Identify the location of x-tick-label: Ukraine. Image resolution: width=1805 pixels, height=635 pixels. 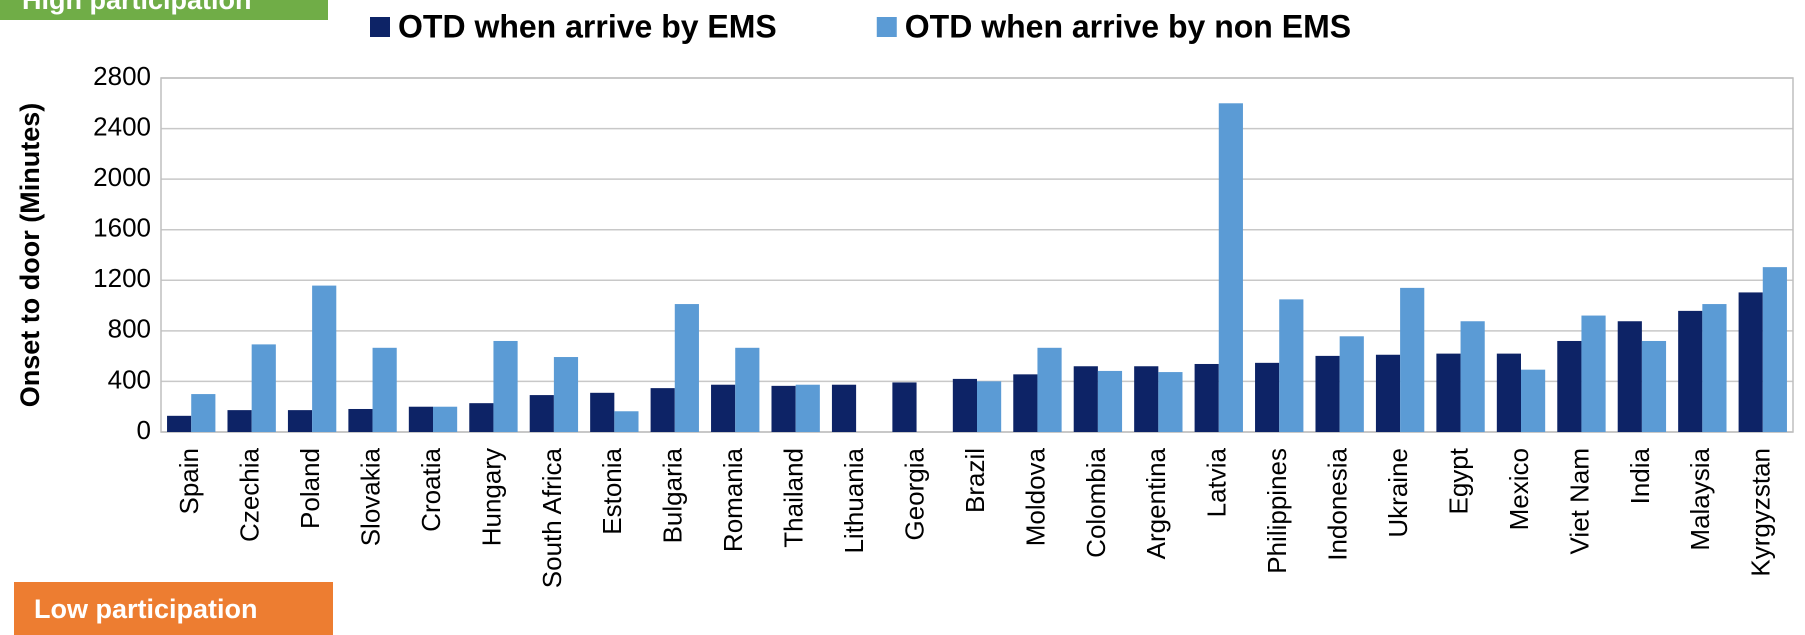
(1398, 493).